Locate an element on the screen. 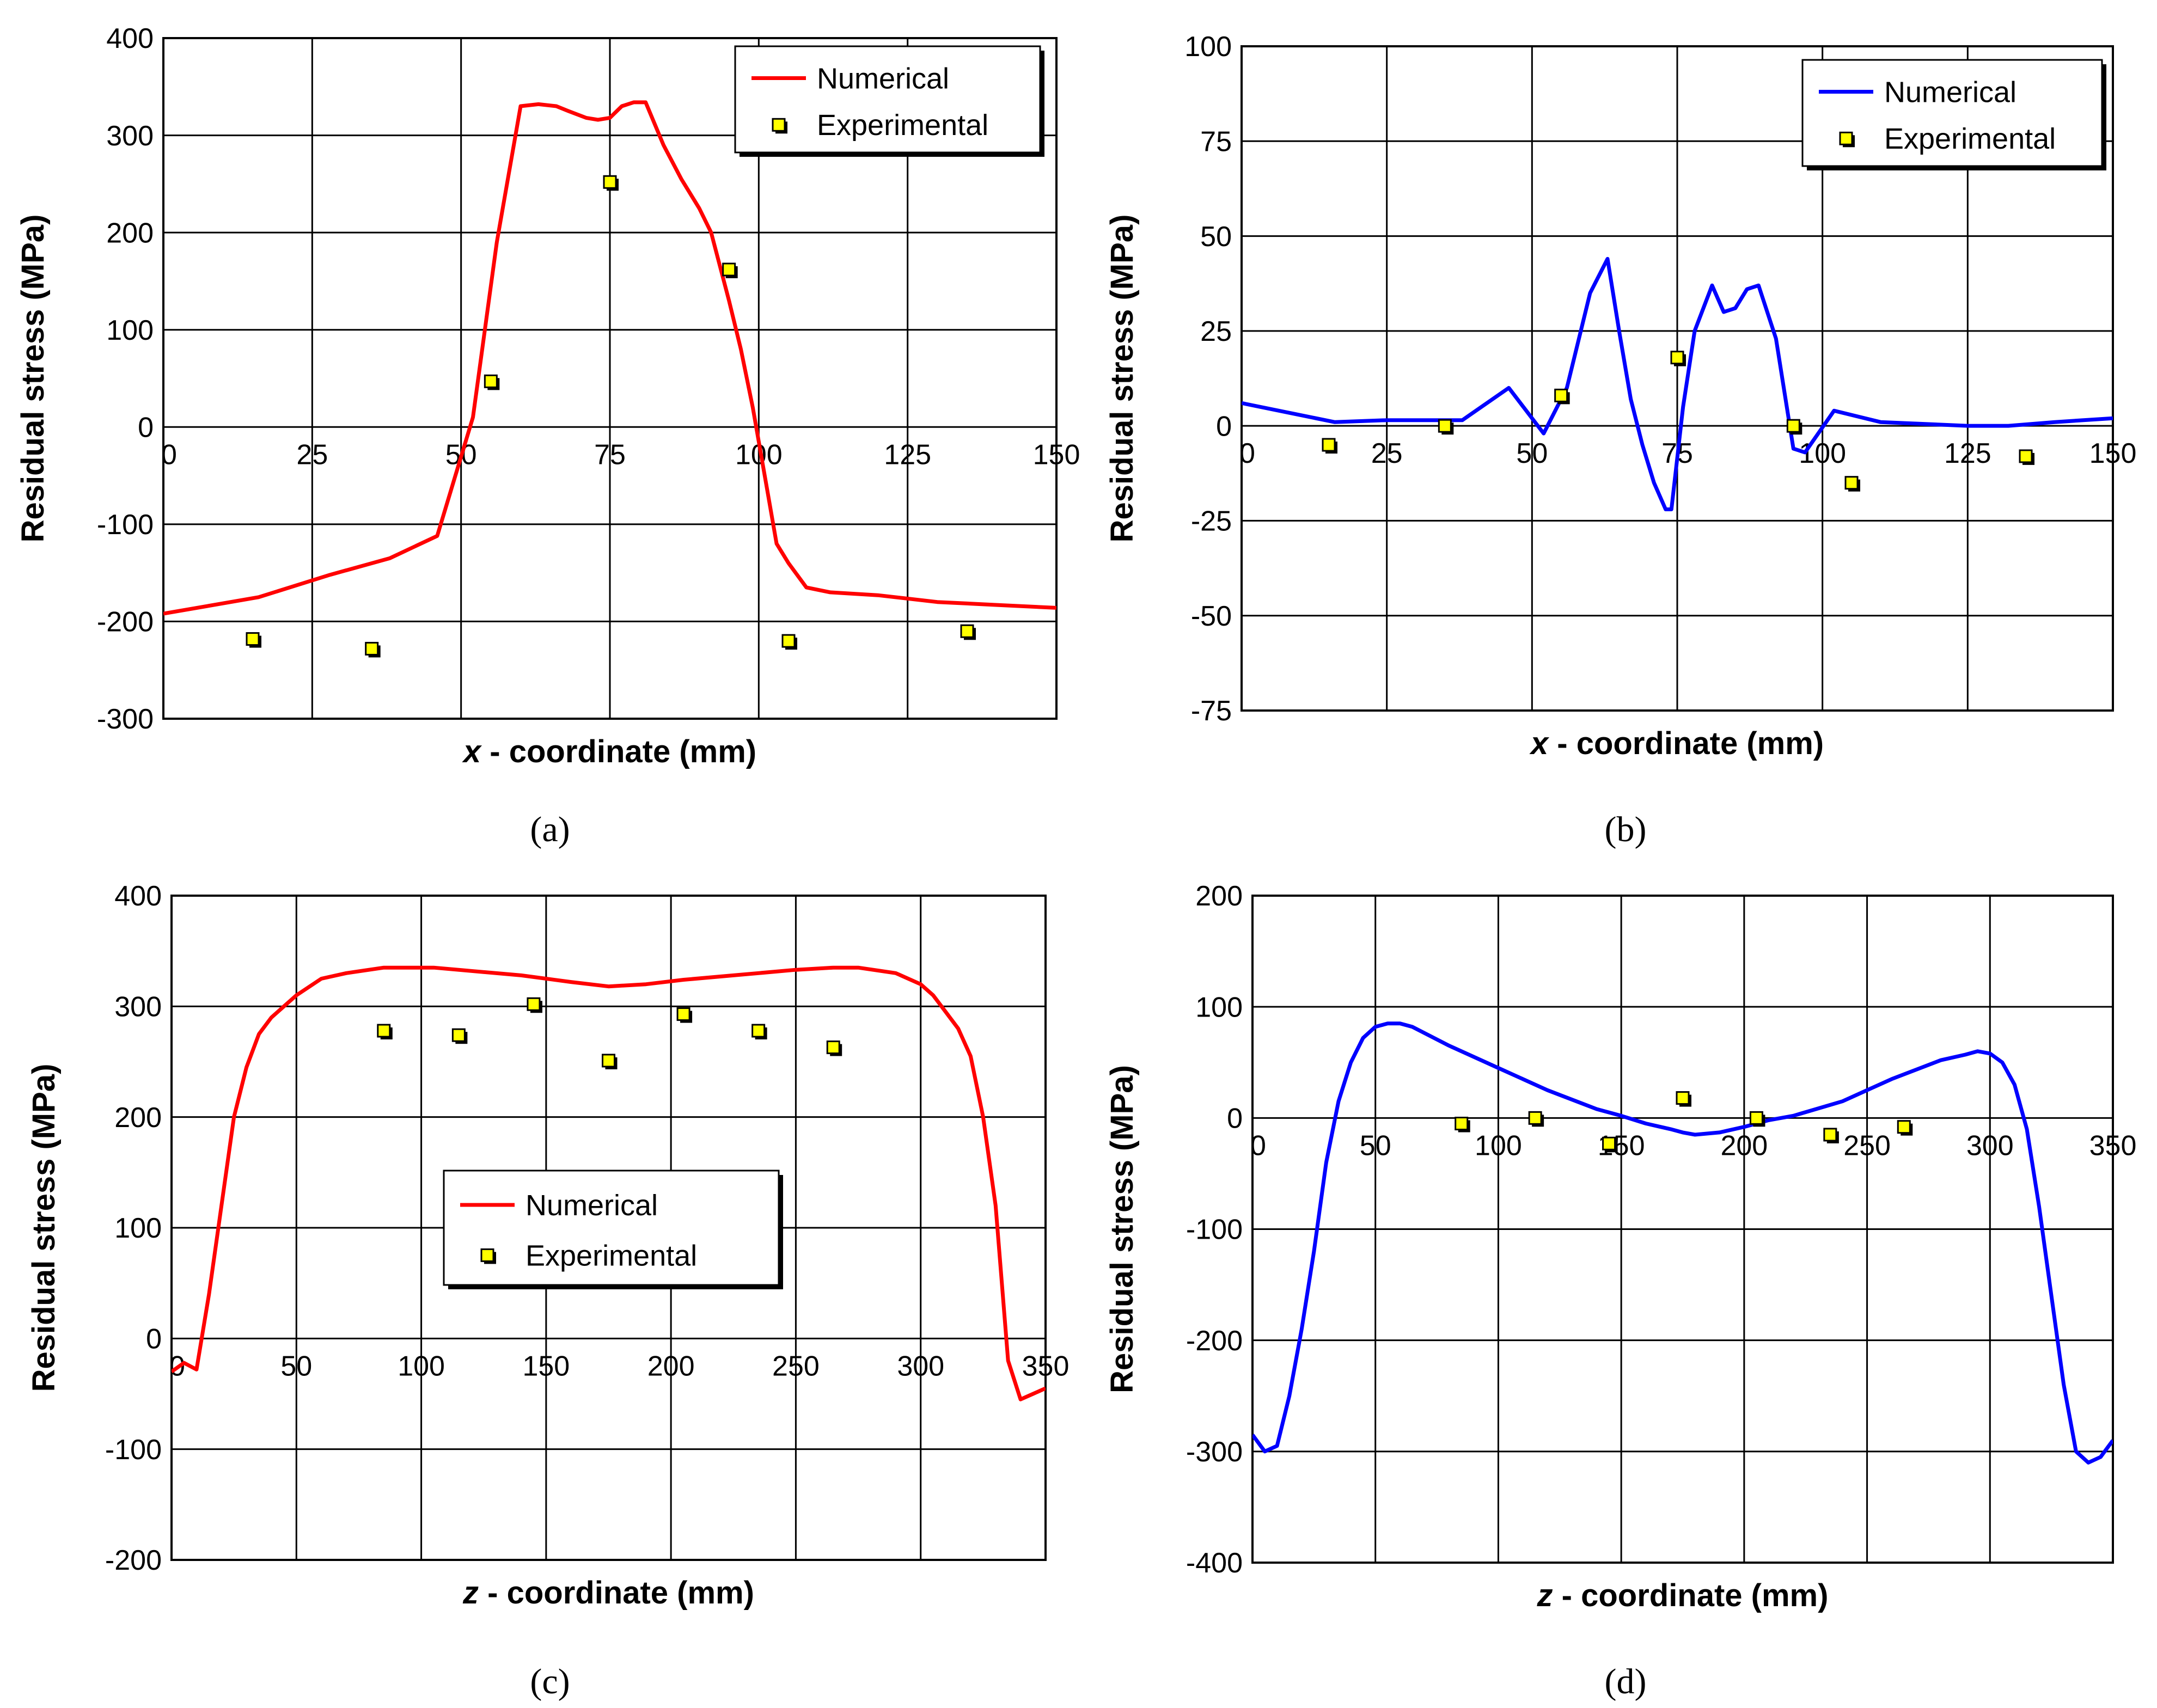  y-tick-label: -400 is located at coordinates (1214, 1563).